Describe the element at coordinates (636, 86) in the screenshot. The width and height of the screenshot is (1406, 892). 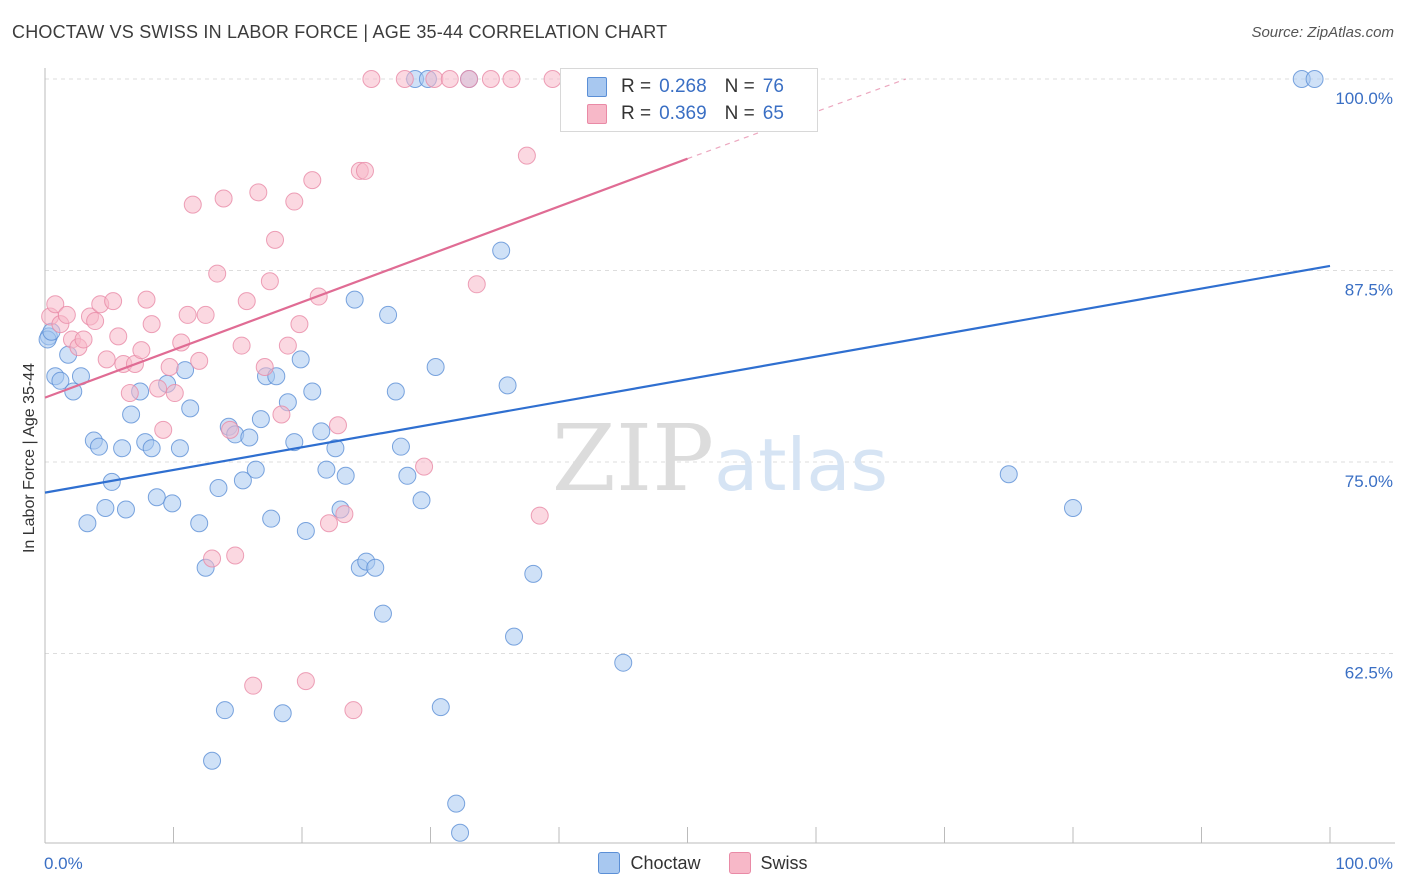
I see `r-label: R =` at that location.